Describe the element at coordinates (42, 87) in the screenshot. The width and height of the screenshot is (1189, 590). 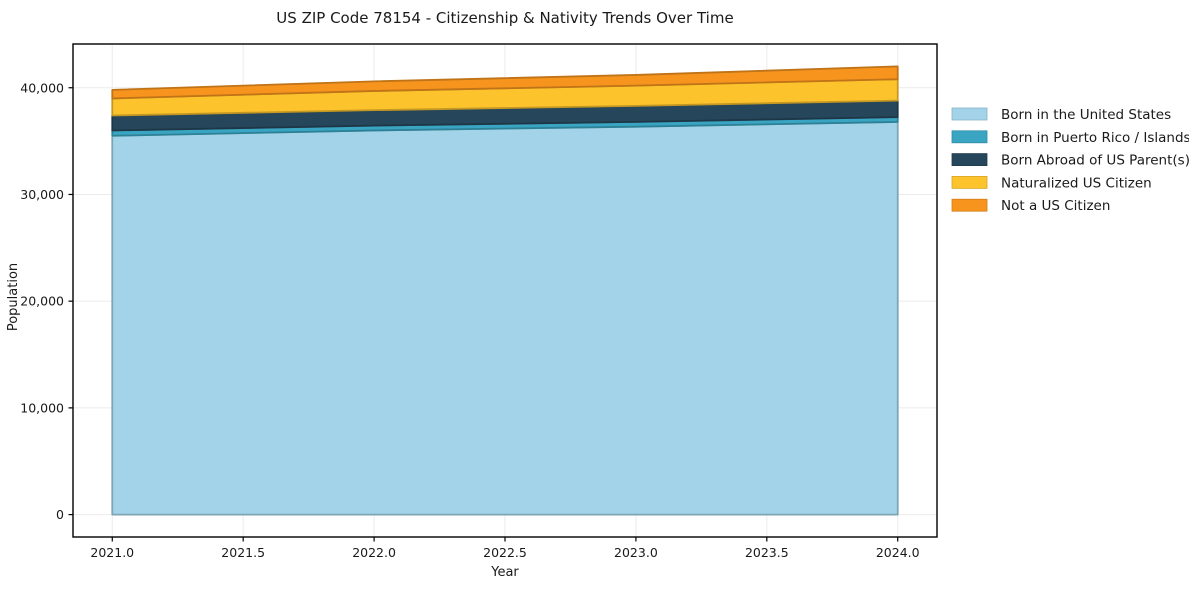
I see `y-tick-label: 40,000` at that location.